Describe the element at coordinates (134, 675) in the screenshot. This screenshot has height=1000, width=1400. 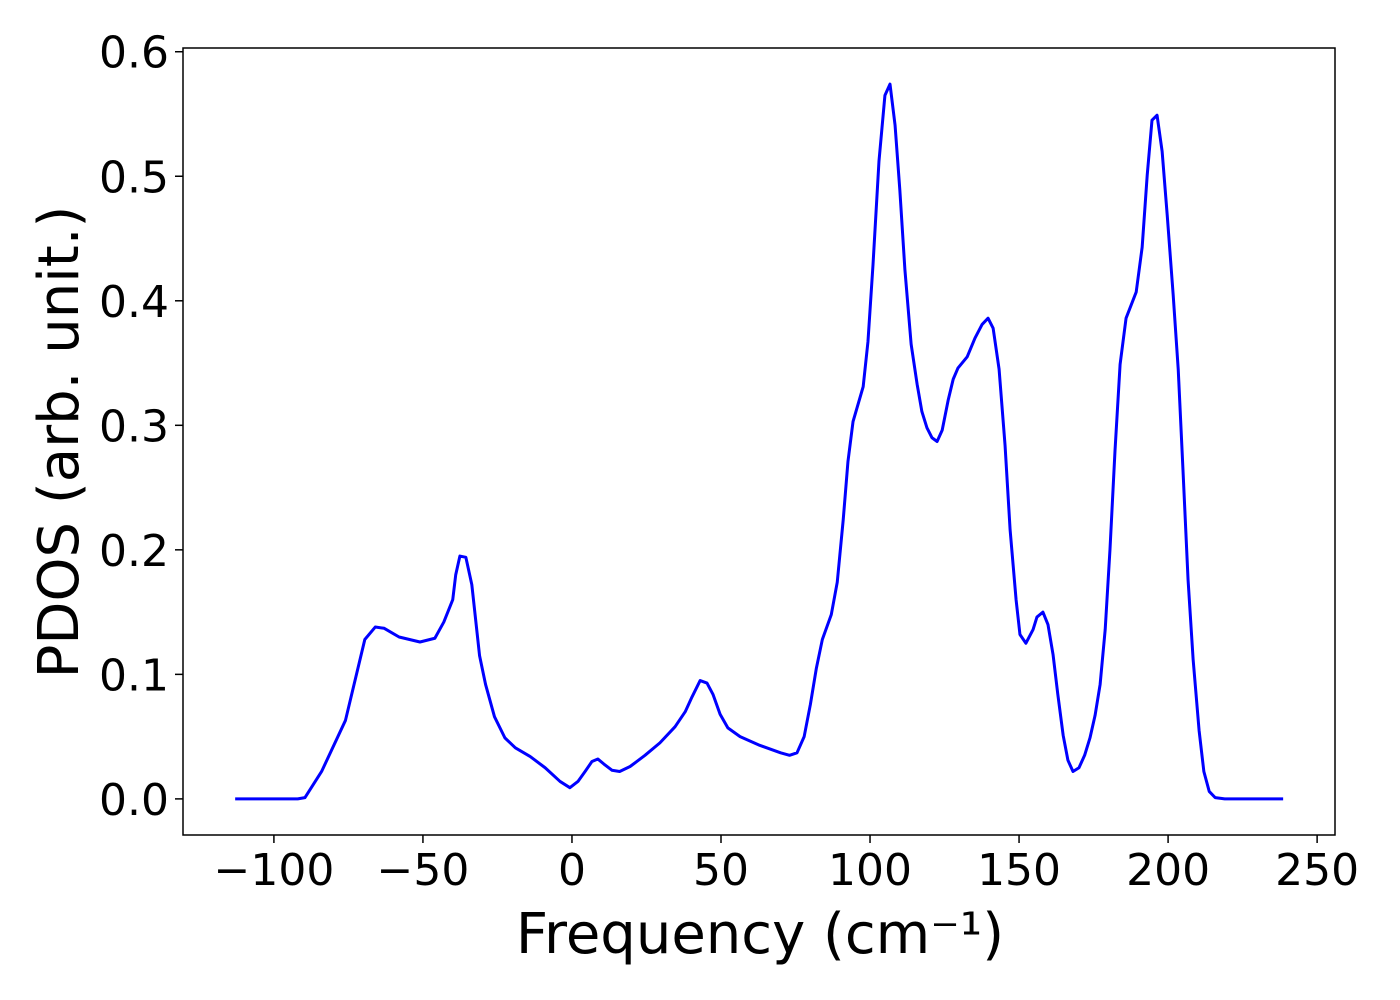
I see `y-tick-label: 0.1` at that location.